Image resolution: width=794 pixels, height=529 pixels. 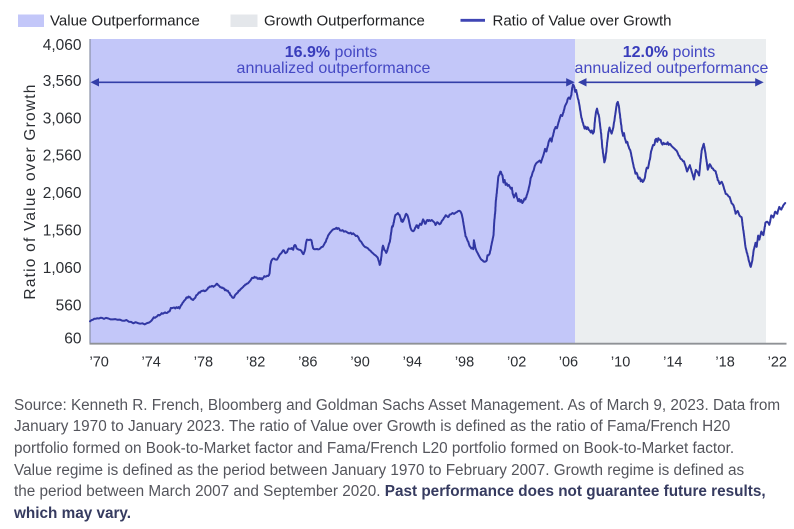 I want to click on svg-text: ’82, so click(x=255, y=363).